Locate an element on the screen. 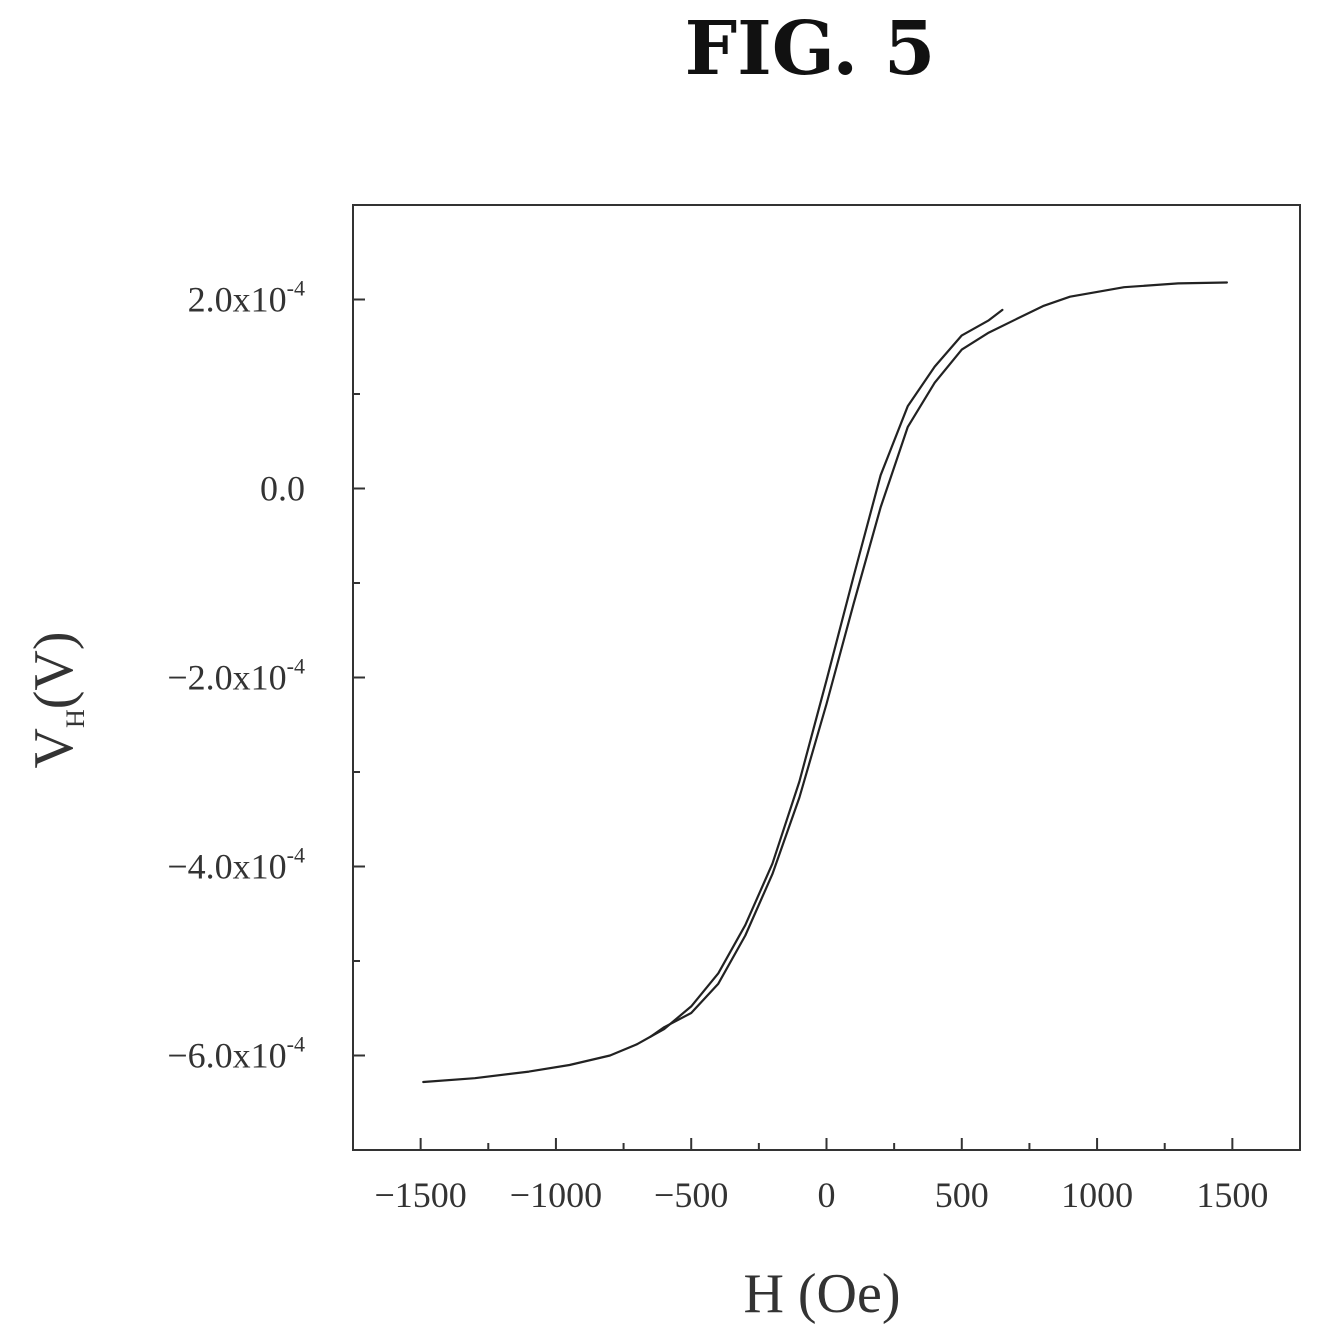 This screenshot has width=1321, height=1337. figure-title: FIG. 5 is located at coordinates (810, 49).